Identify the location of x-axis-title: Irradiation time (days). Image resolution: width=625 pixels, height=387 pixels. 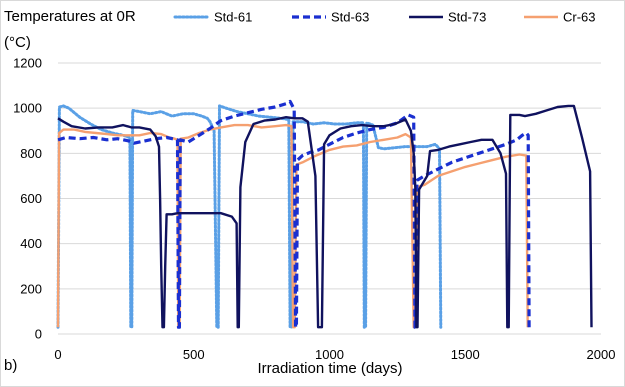
(329, 368).